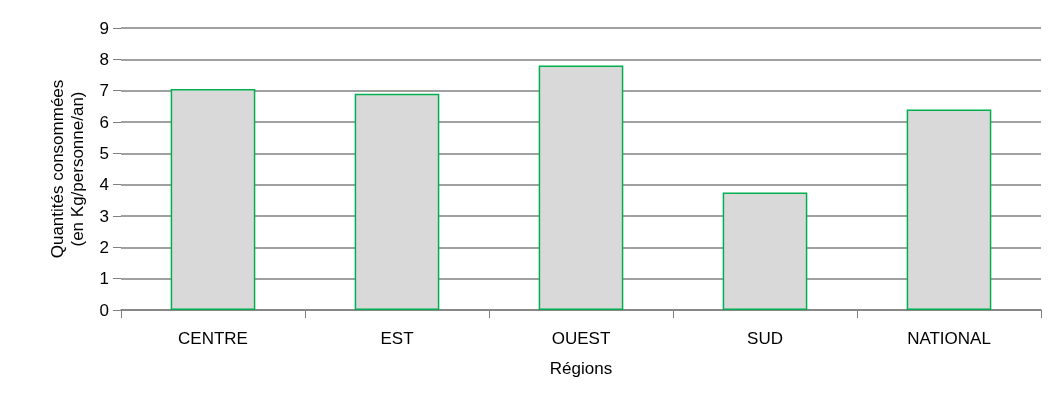 The height and width of the screenshot is (403, 1061). What do you see at coordinates (949, 338) in the screenshot?
I see `x-tick-label: NATIONAL` at bounding box center [949, 338].